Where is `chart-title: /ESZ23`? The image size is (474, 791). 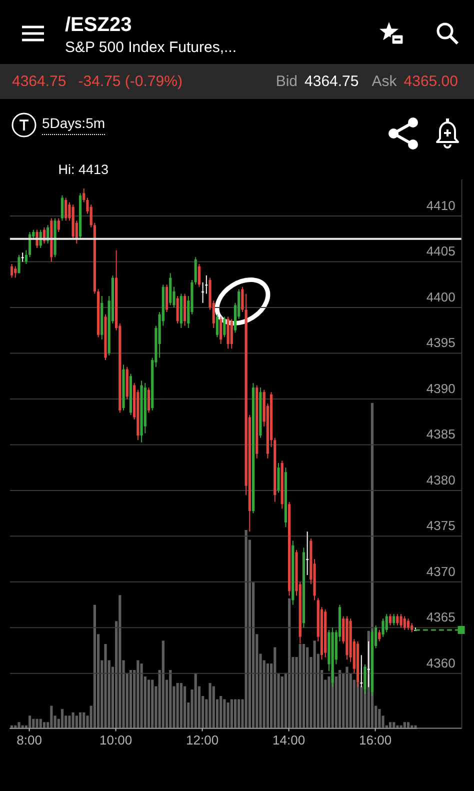 chart-title: /ESZ23 is located at coordinates (98, 25).